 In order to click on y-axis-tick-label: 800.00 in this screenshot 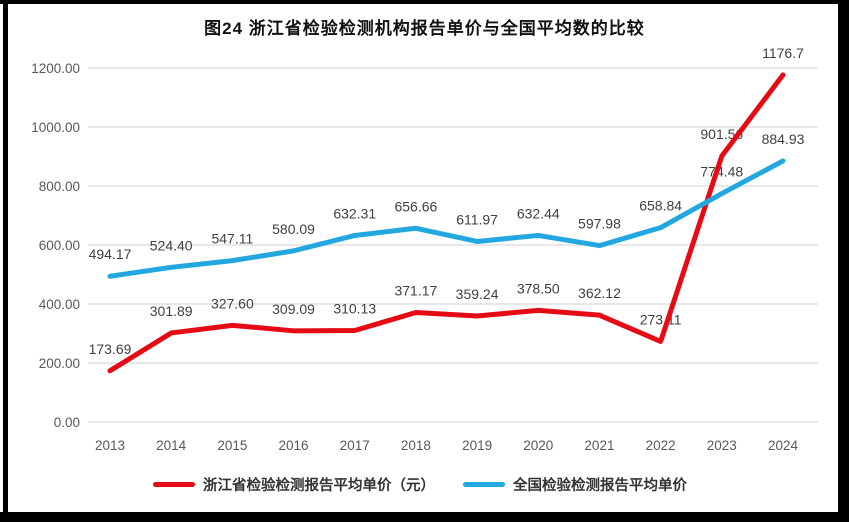, I will do `click(59, 186)`.